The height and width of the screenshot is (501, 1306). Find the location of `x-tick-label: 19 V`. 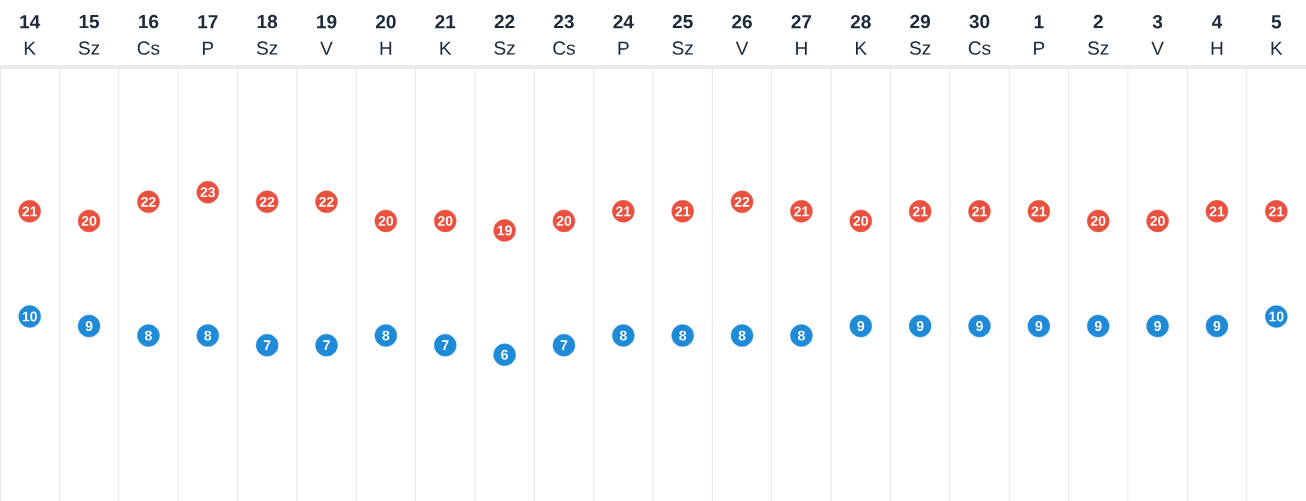

x-tick-label: 19 V is located at coordinates (327, 35).